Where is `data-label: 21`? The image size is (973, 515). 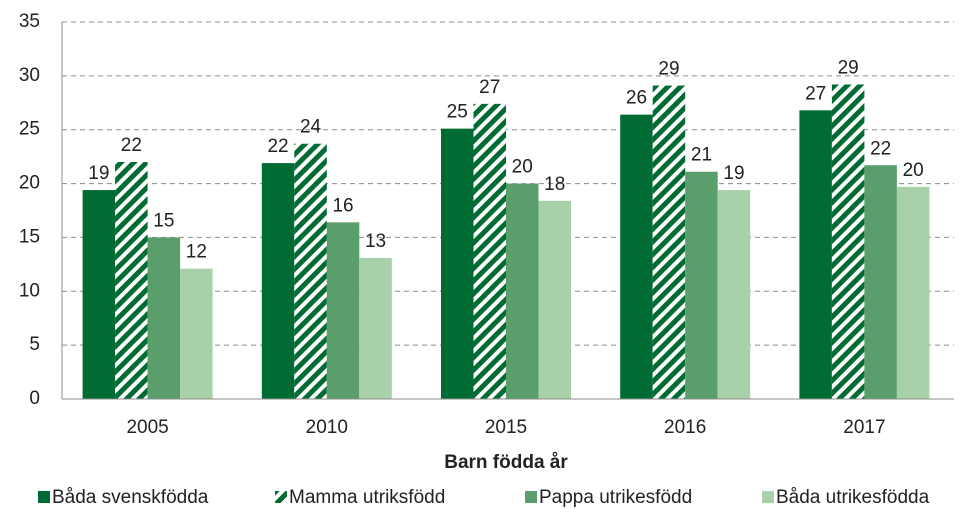
data-label: 21 is located at coordinates (701, 155).